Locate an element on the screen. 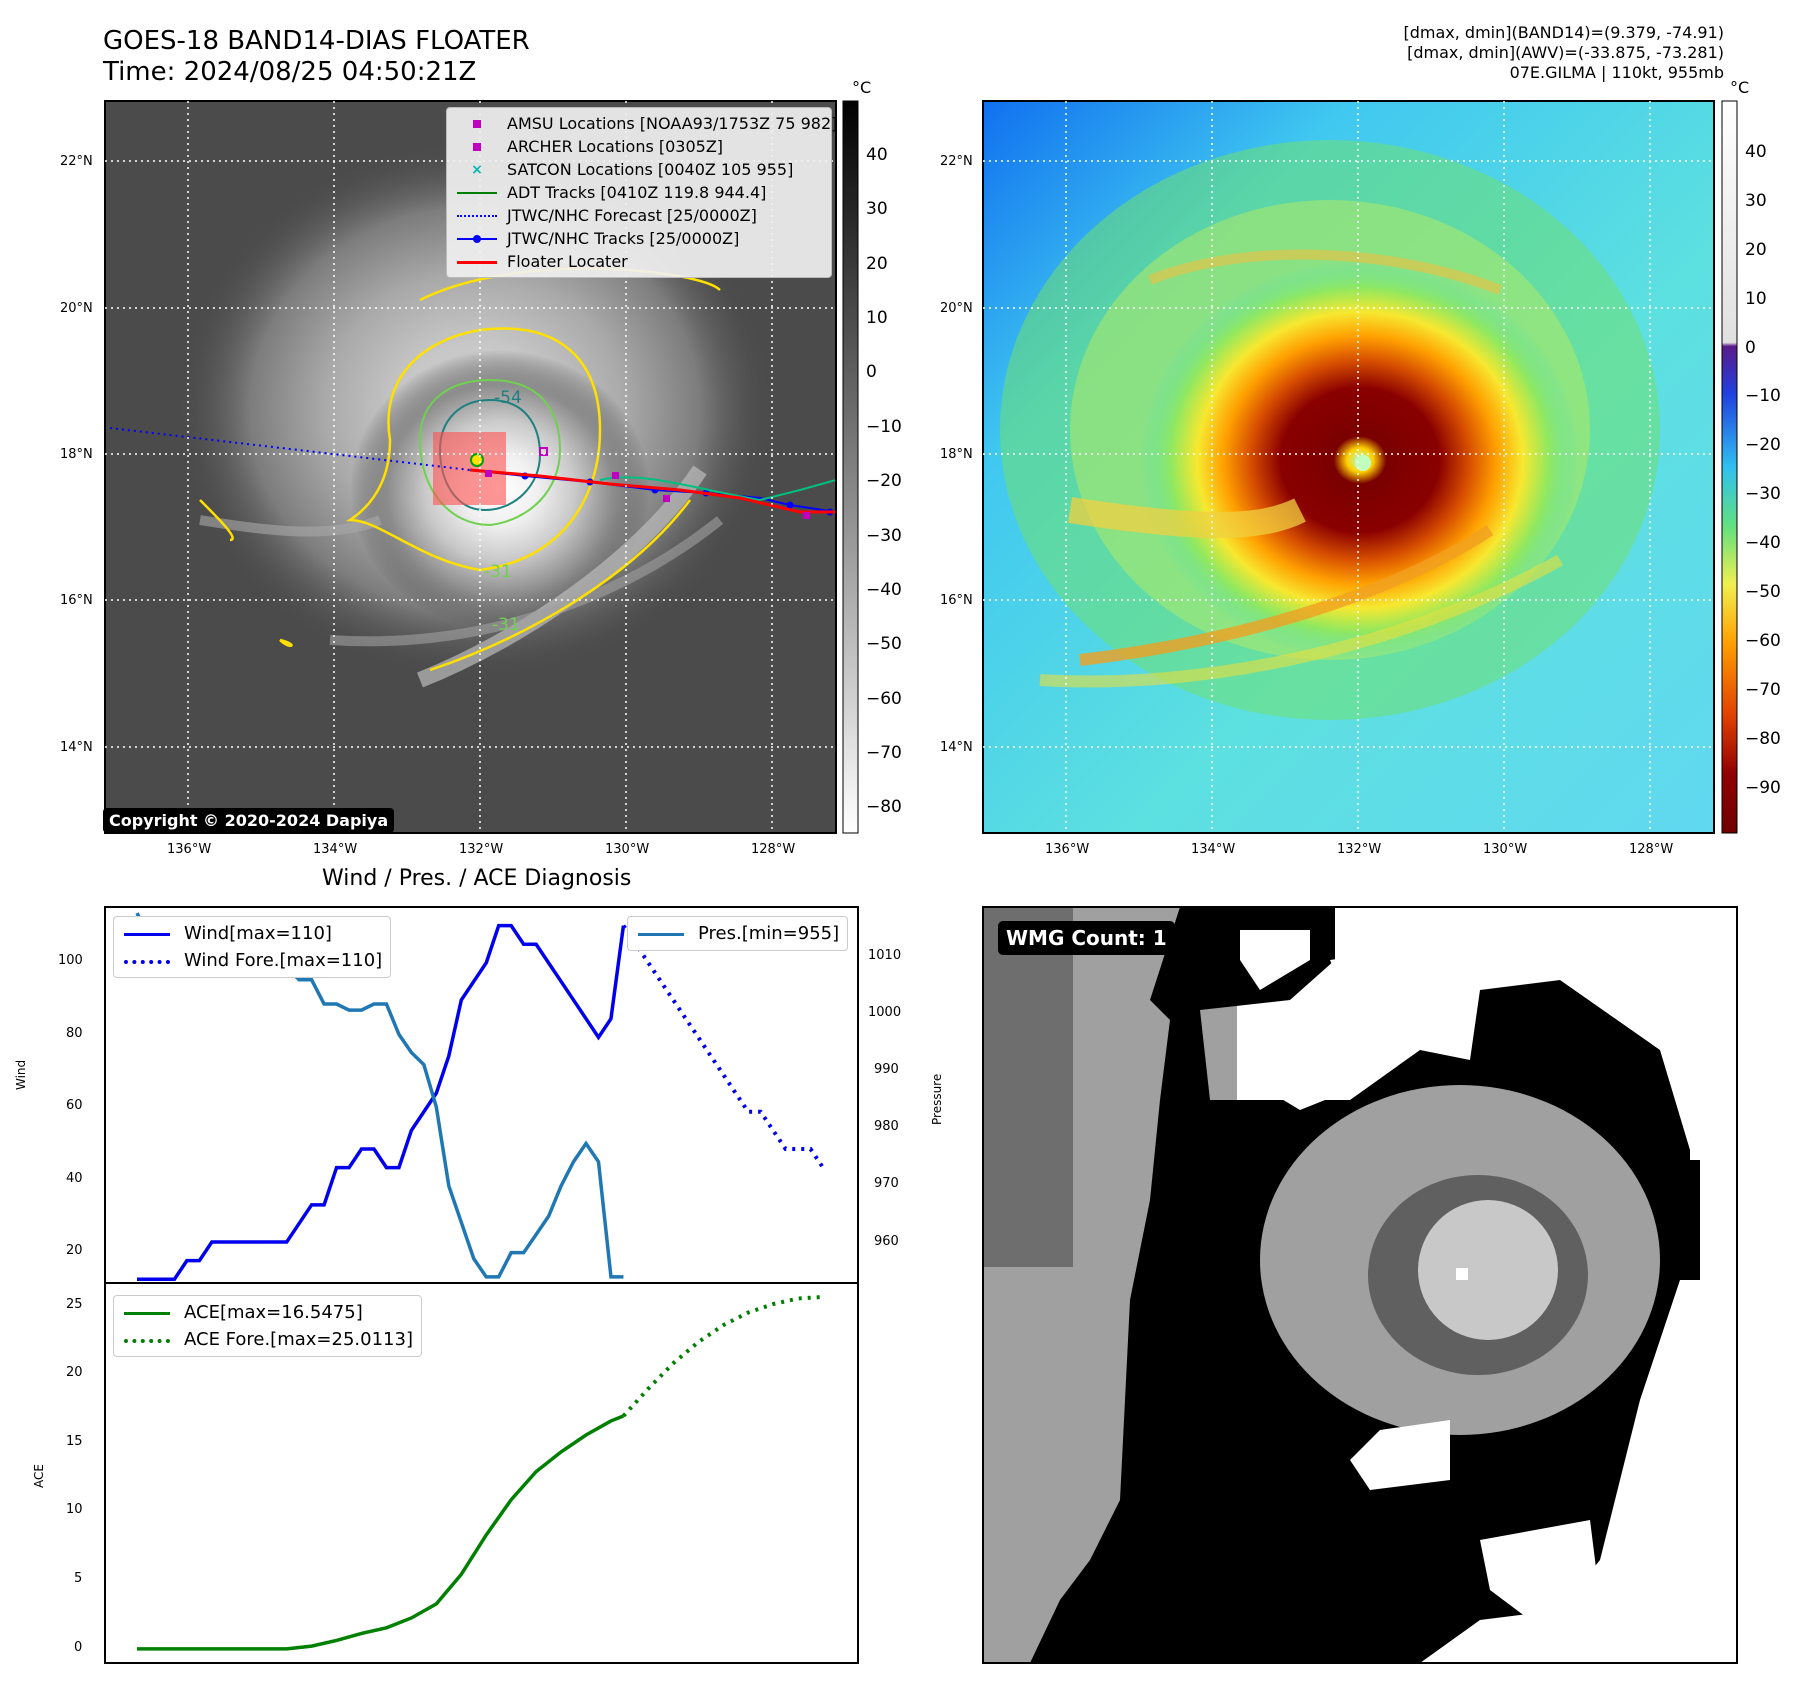  ir-cbar-tick: 40 is located at coordinates (877, 155).